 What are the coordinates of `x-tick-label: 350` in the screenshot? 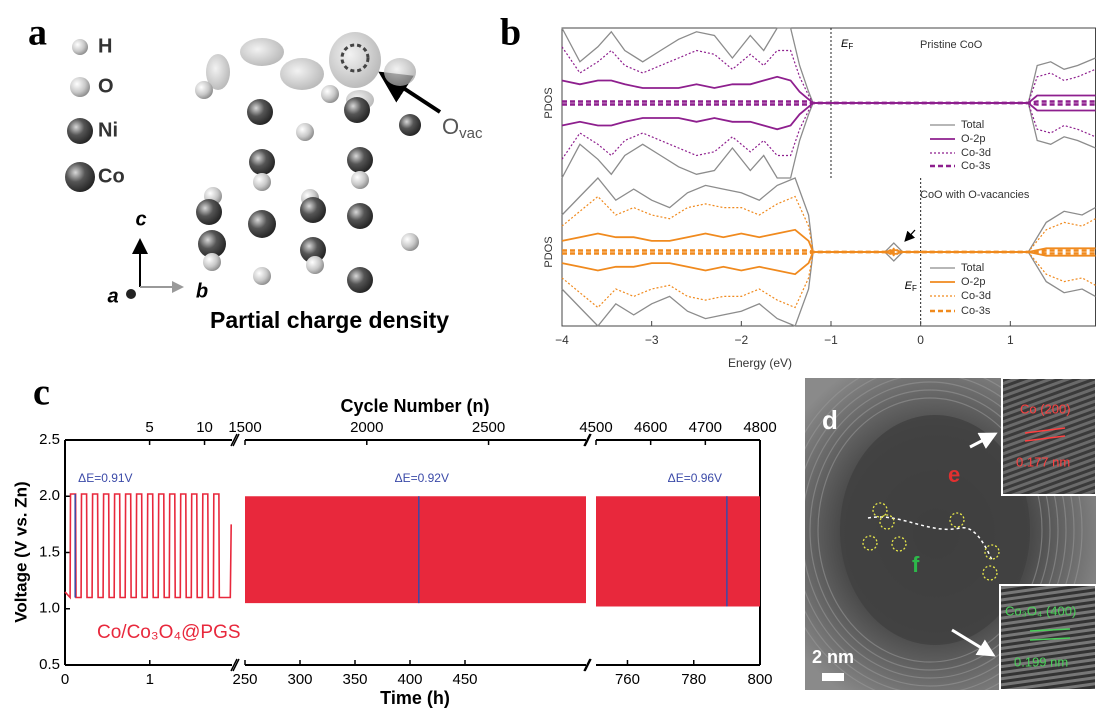 It's located at (354, 679).